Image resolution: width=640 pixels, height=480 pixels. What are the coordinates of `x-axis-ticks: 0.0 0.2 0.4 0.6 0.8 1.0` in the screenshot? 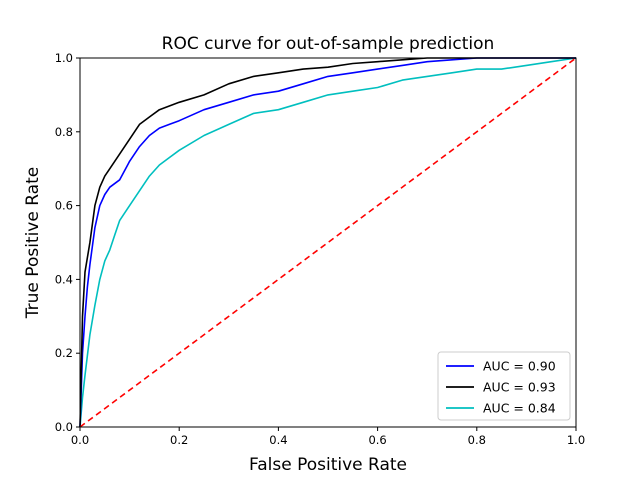 It's located at (328, 437).